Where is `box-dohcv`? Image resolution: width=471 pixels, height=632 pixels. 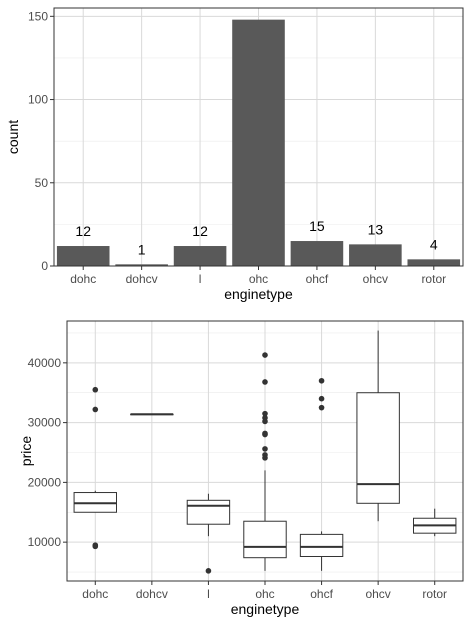
box-dohcv is located at coordinates (152, 414).